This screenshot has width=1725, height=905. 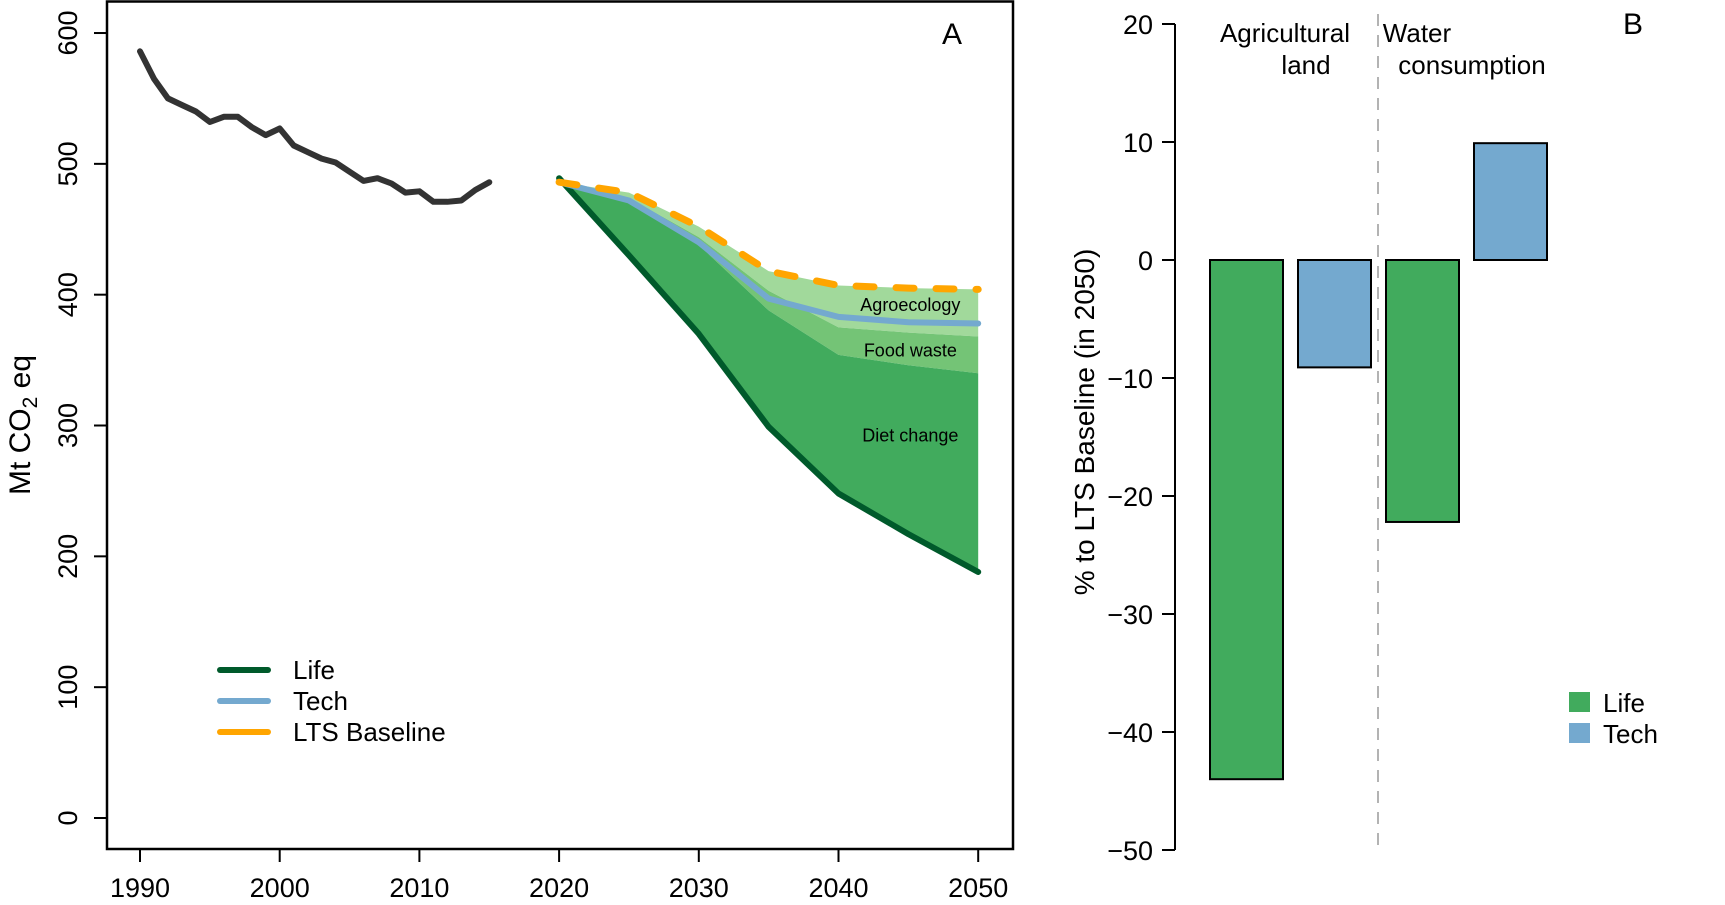 What do you see at coordinates (419, 888) in the screenshot?
I see `x-tick-label: 2010` at bounding box center [419, 888].